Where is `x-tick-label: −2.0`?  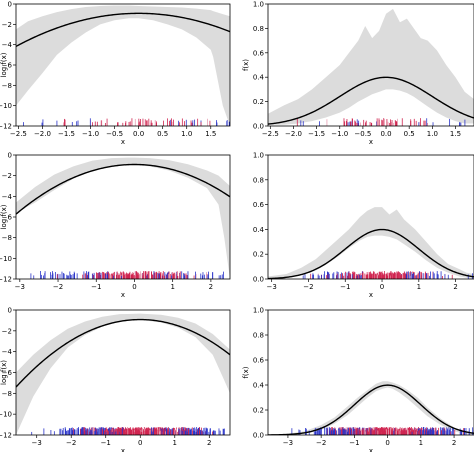 x-tick-label: −2.0 is located at coordinates (293, 134).